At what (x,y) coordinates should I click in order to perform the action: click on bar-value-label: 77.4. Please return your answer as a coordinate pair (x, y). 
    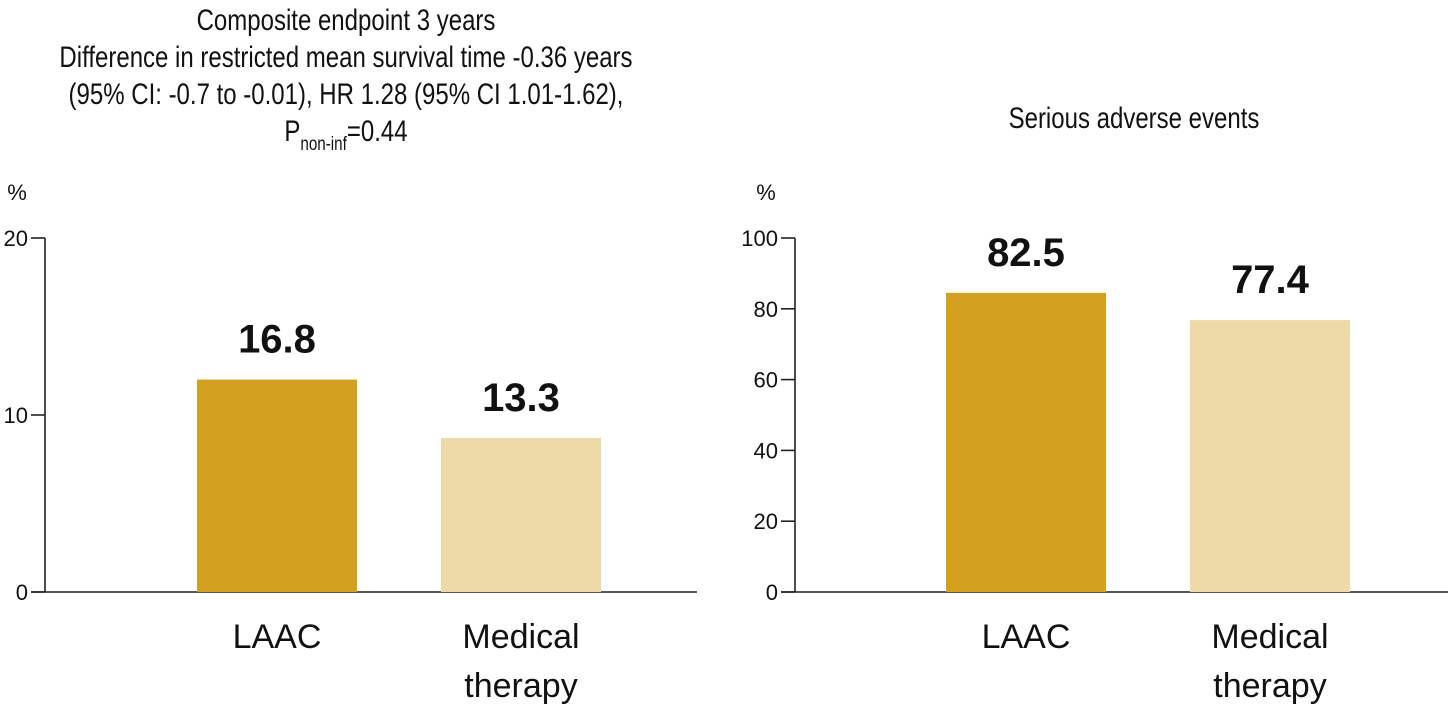
    Looking at the image, I should click on (1270, 280).